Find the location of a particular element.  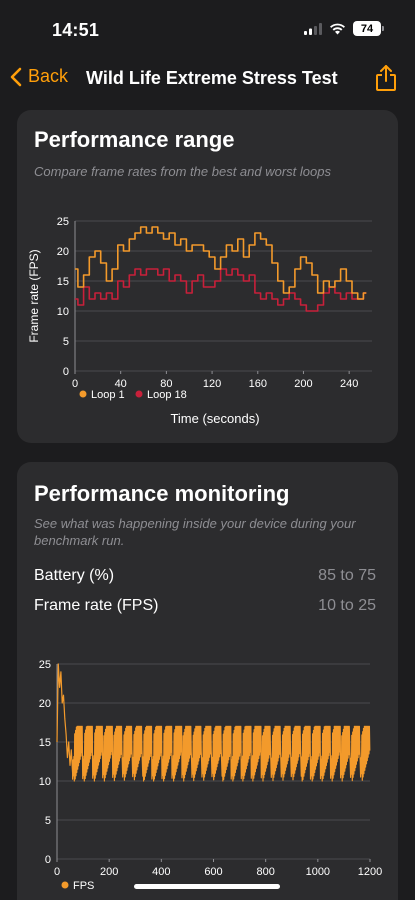

home-indicator is located at coordinates (207, 886).